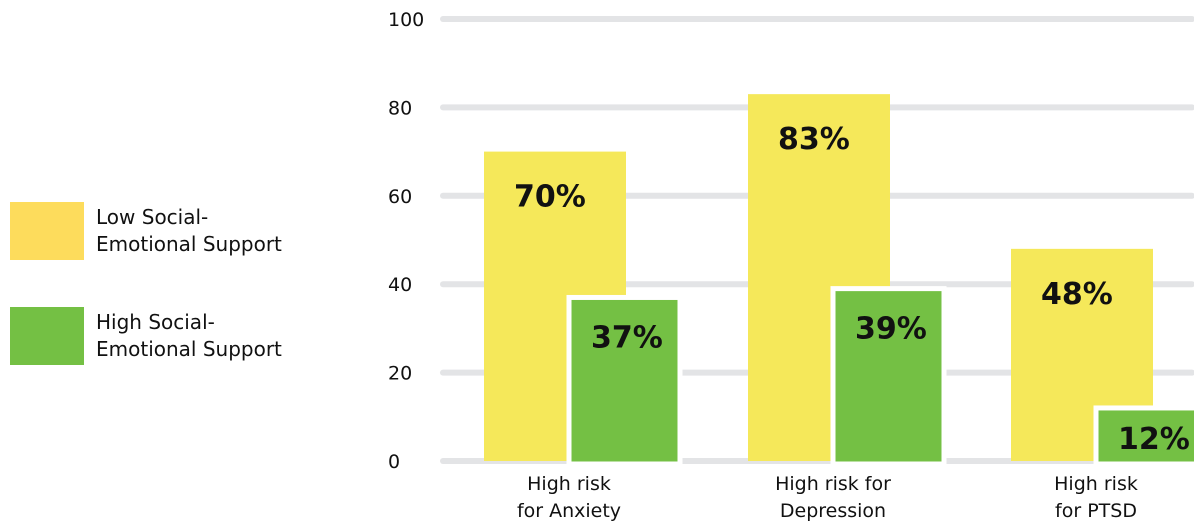 This screenshot has width=1194, height=527. What do you see at coordinates (400, 285) in the screenshot?
I see `y-tick-label: 40` at bounding box center [400, 285].